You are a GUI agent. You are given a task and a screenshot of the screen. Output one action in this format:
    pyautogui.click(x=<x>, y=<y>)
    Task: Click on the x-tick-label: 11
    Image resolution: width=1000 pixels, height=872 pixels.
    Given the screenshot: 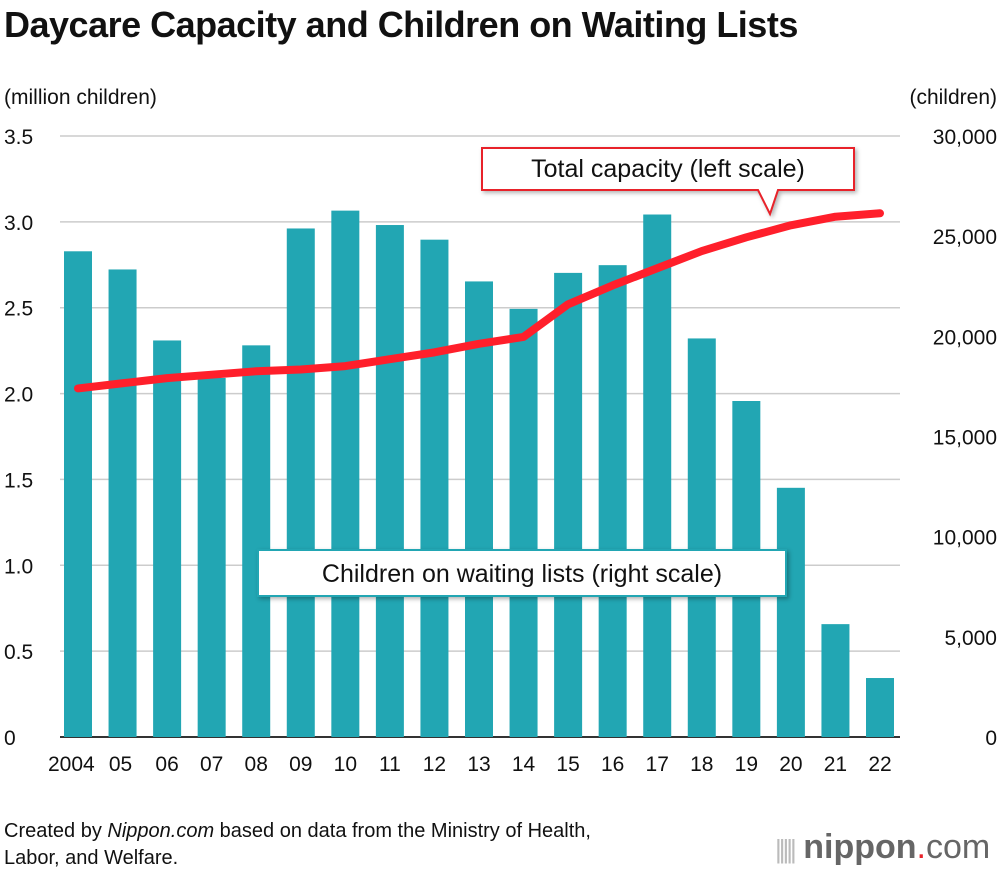 What is the action you would take?
    pyautogui.click(x=390, y=764)
    